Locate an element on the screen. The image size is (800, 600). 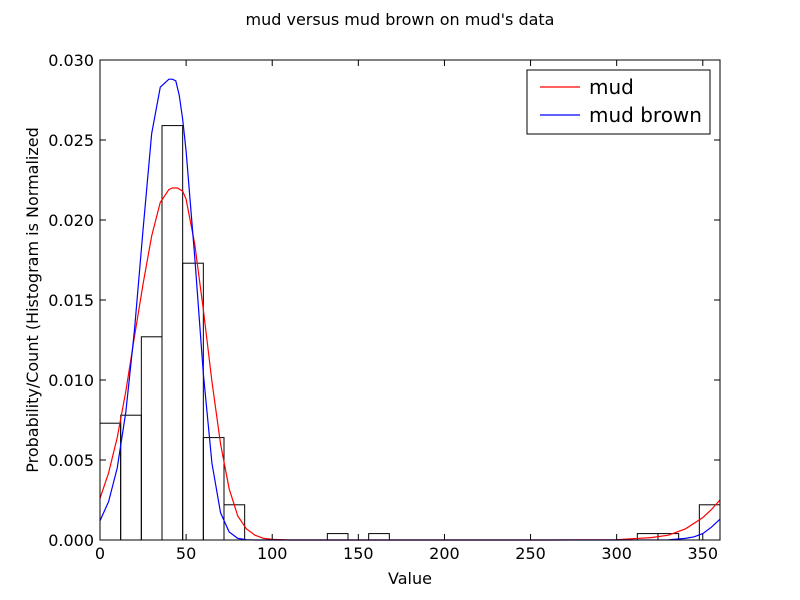
x-tick-label: 100 is located at coordinates (272, 553).